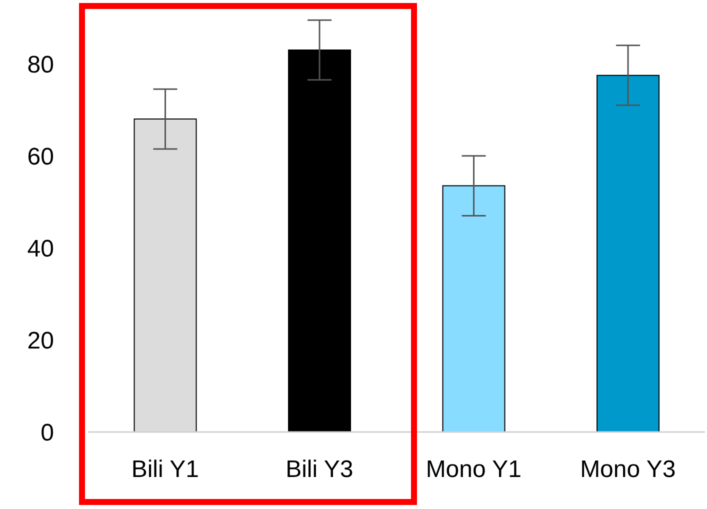  Describe the element at coordinates (165, 470) in the screenshot. I see `x-tick-label: Bili Y1` at that location.